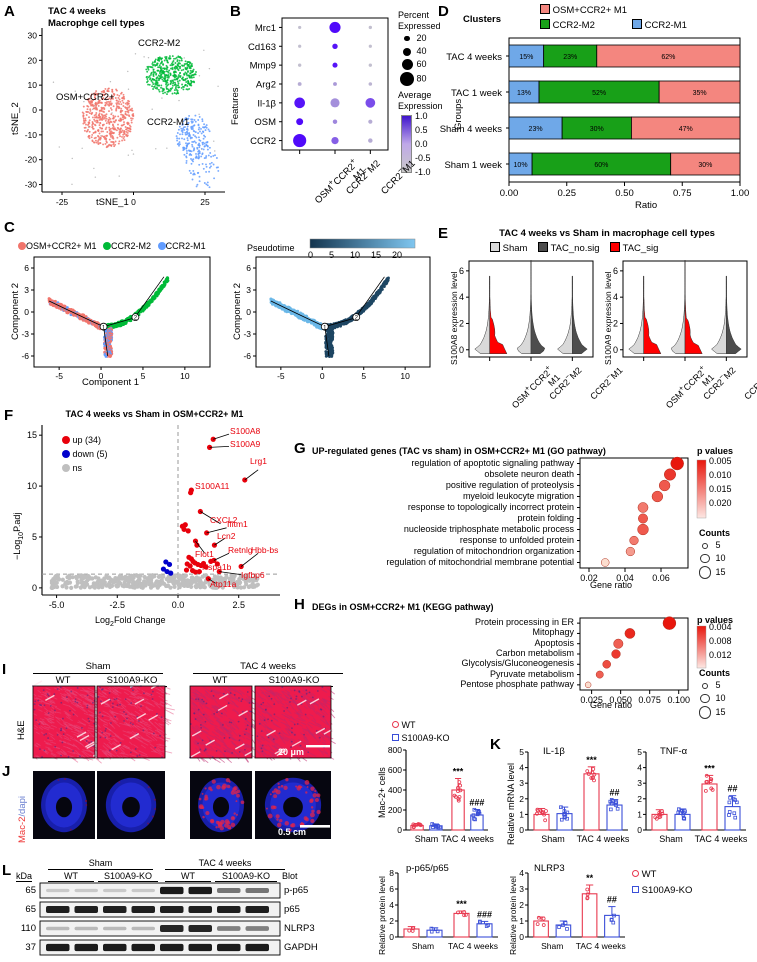 The height and width of the screenshot is (962, 757). Describe the element at coordinates (33, 60) in the screenshot. I see `svg-text: 20` at that location.